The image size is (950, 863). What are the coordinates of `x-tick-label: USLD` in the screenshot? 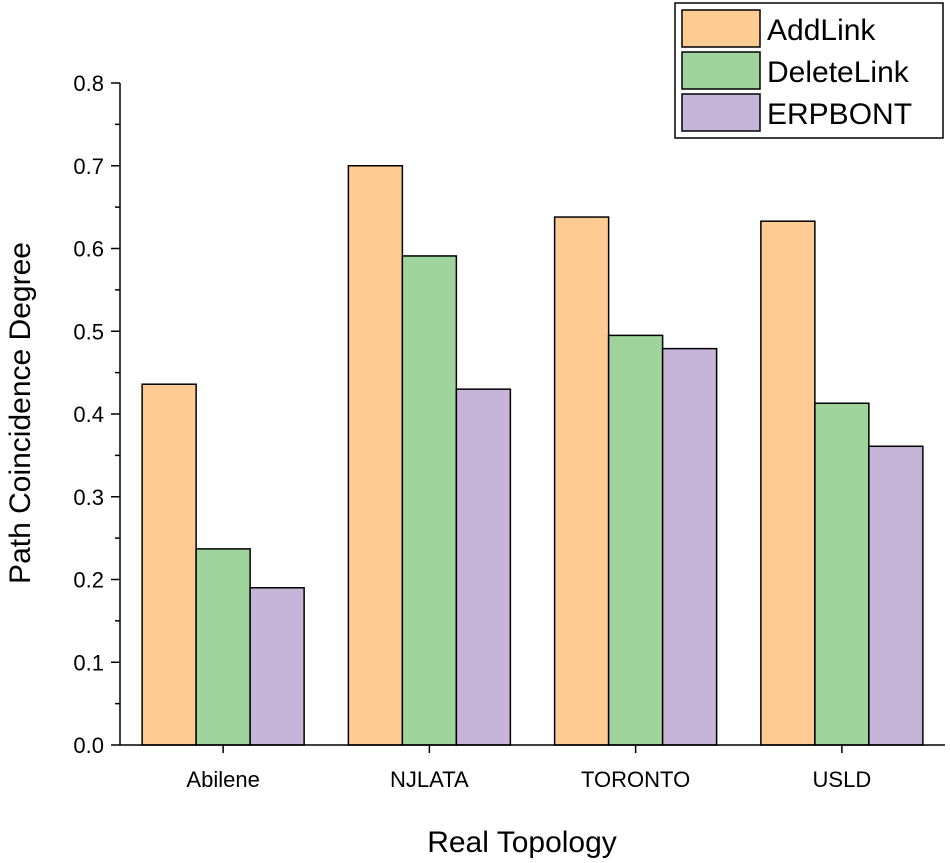 It's located at (842, 779).